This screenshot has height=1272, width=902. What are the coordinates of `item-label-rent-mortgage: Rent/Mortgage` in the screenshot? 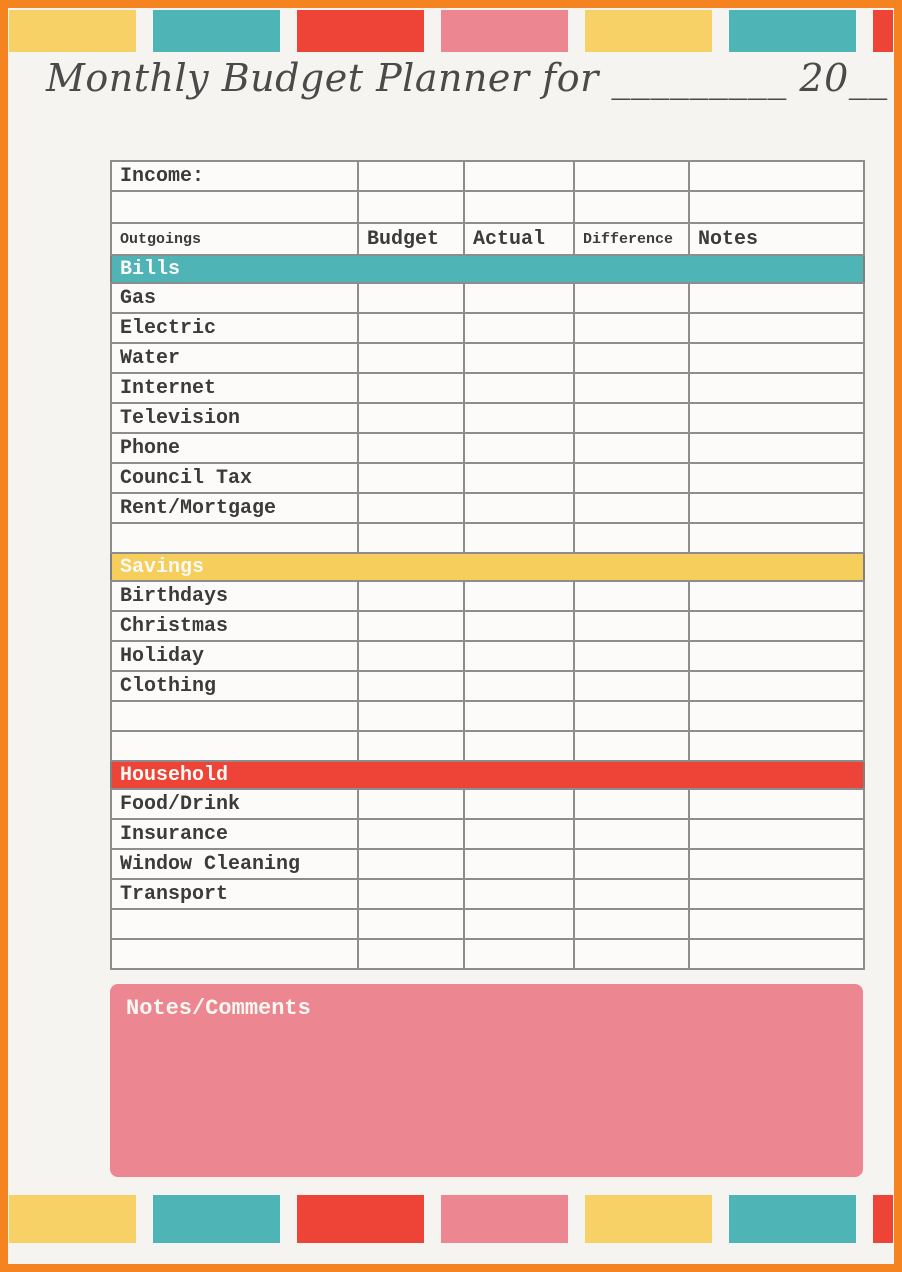 It's located at (234, 508).